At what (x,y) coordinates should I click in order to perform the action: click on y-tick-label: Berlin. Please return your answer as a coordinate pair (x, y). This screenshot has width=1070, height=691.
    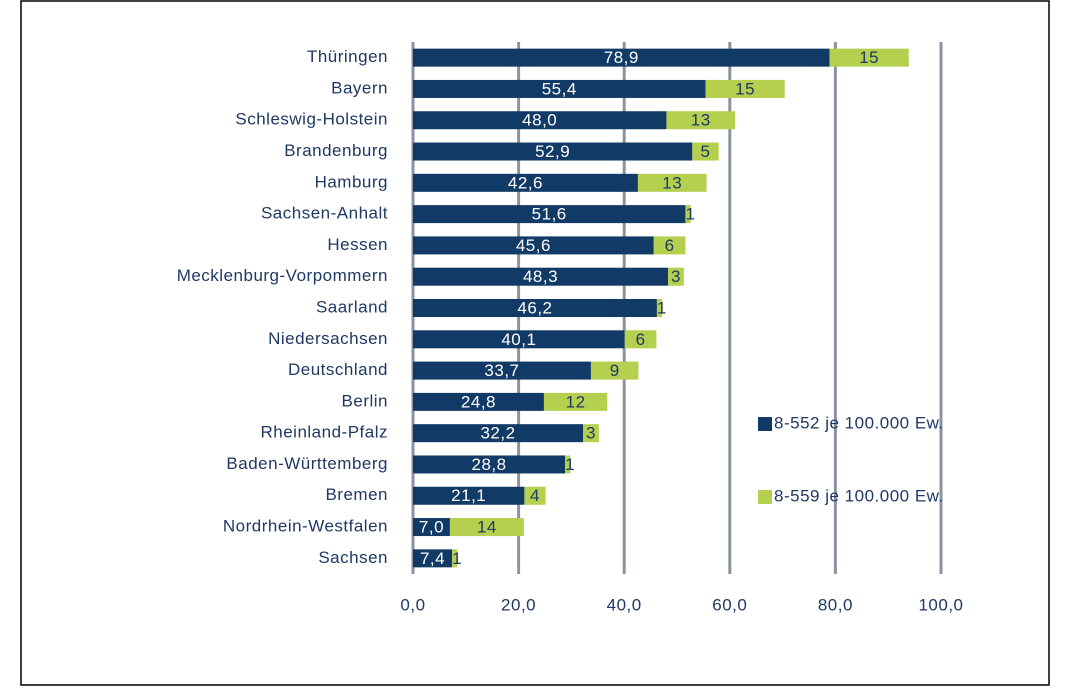
    Looking at the image, I should click on (365, 400).